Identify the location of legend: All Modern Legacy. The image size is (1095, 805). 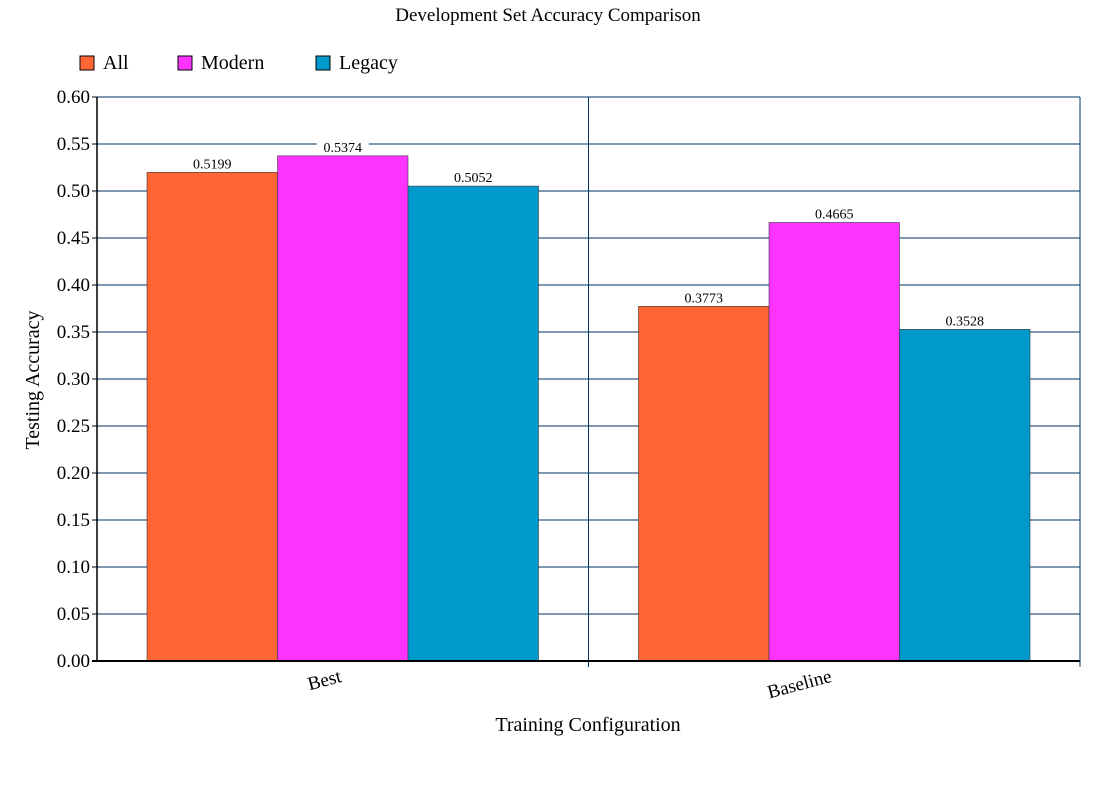
(238, 63).